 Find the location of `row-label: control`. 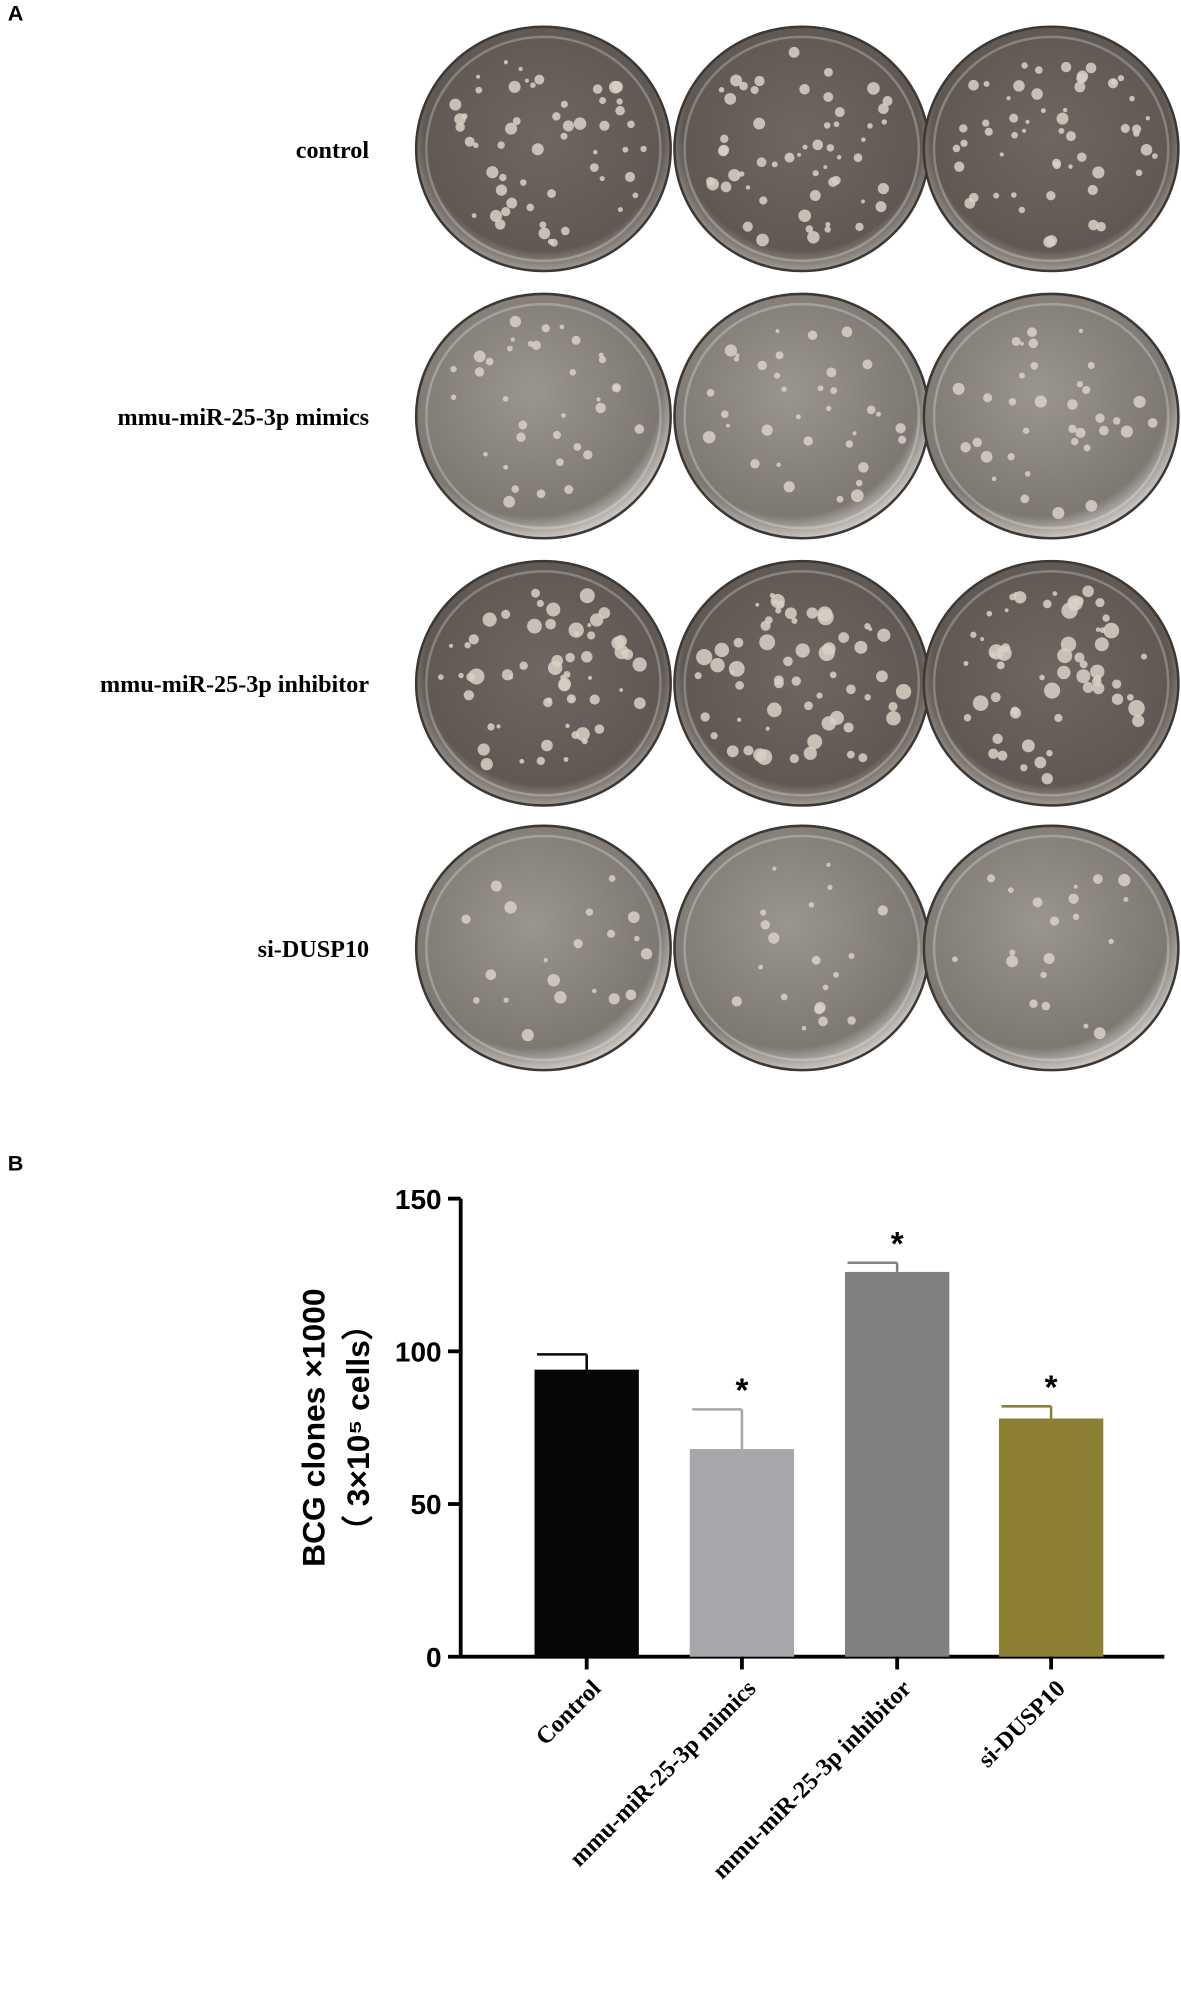

row-label: control is located at coordinates (333, 150).